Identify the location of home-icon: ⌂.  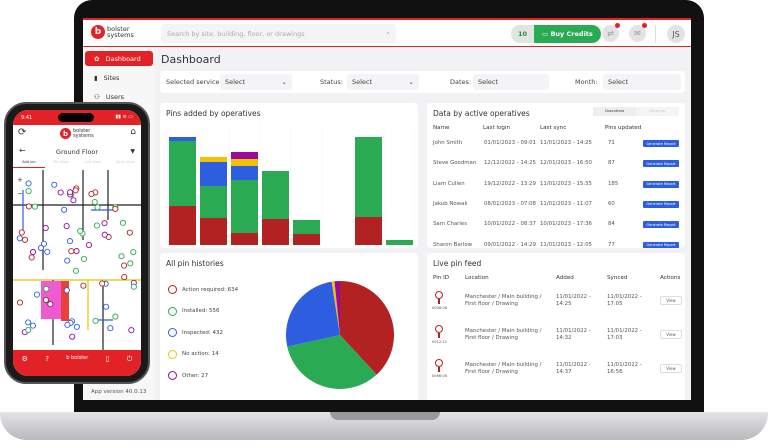
(133, 132).